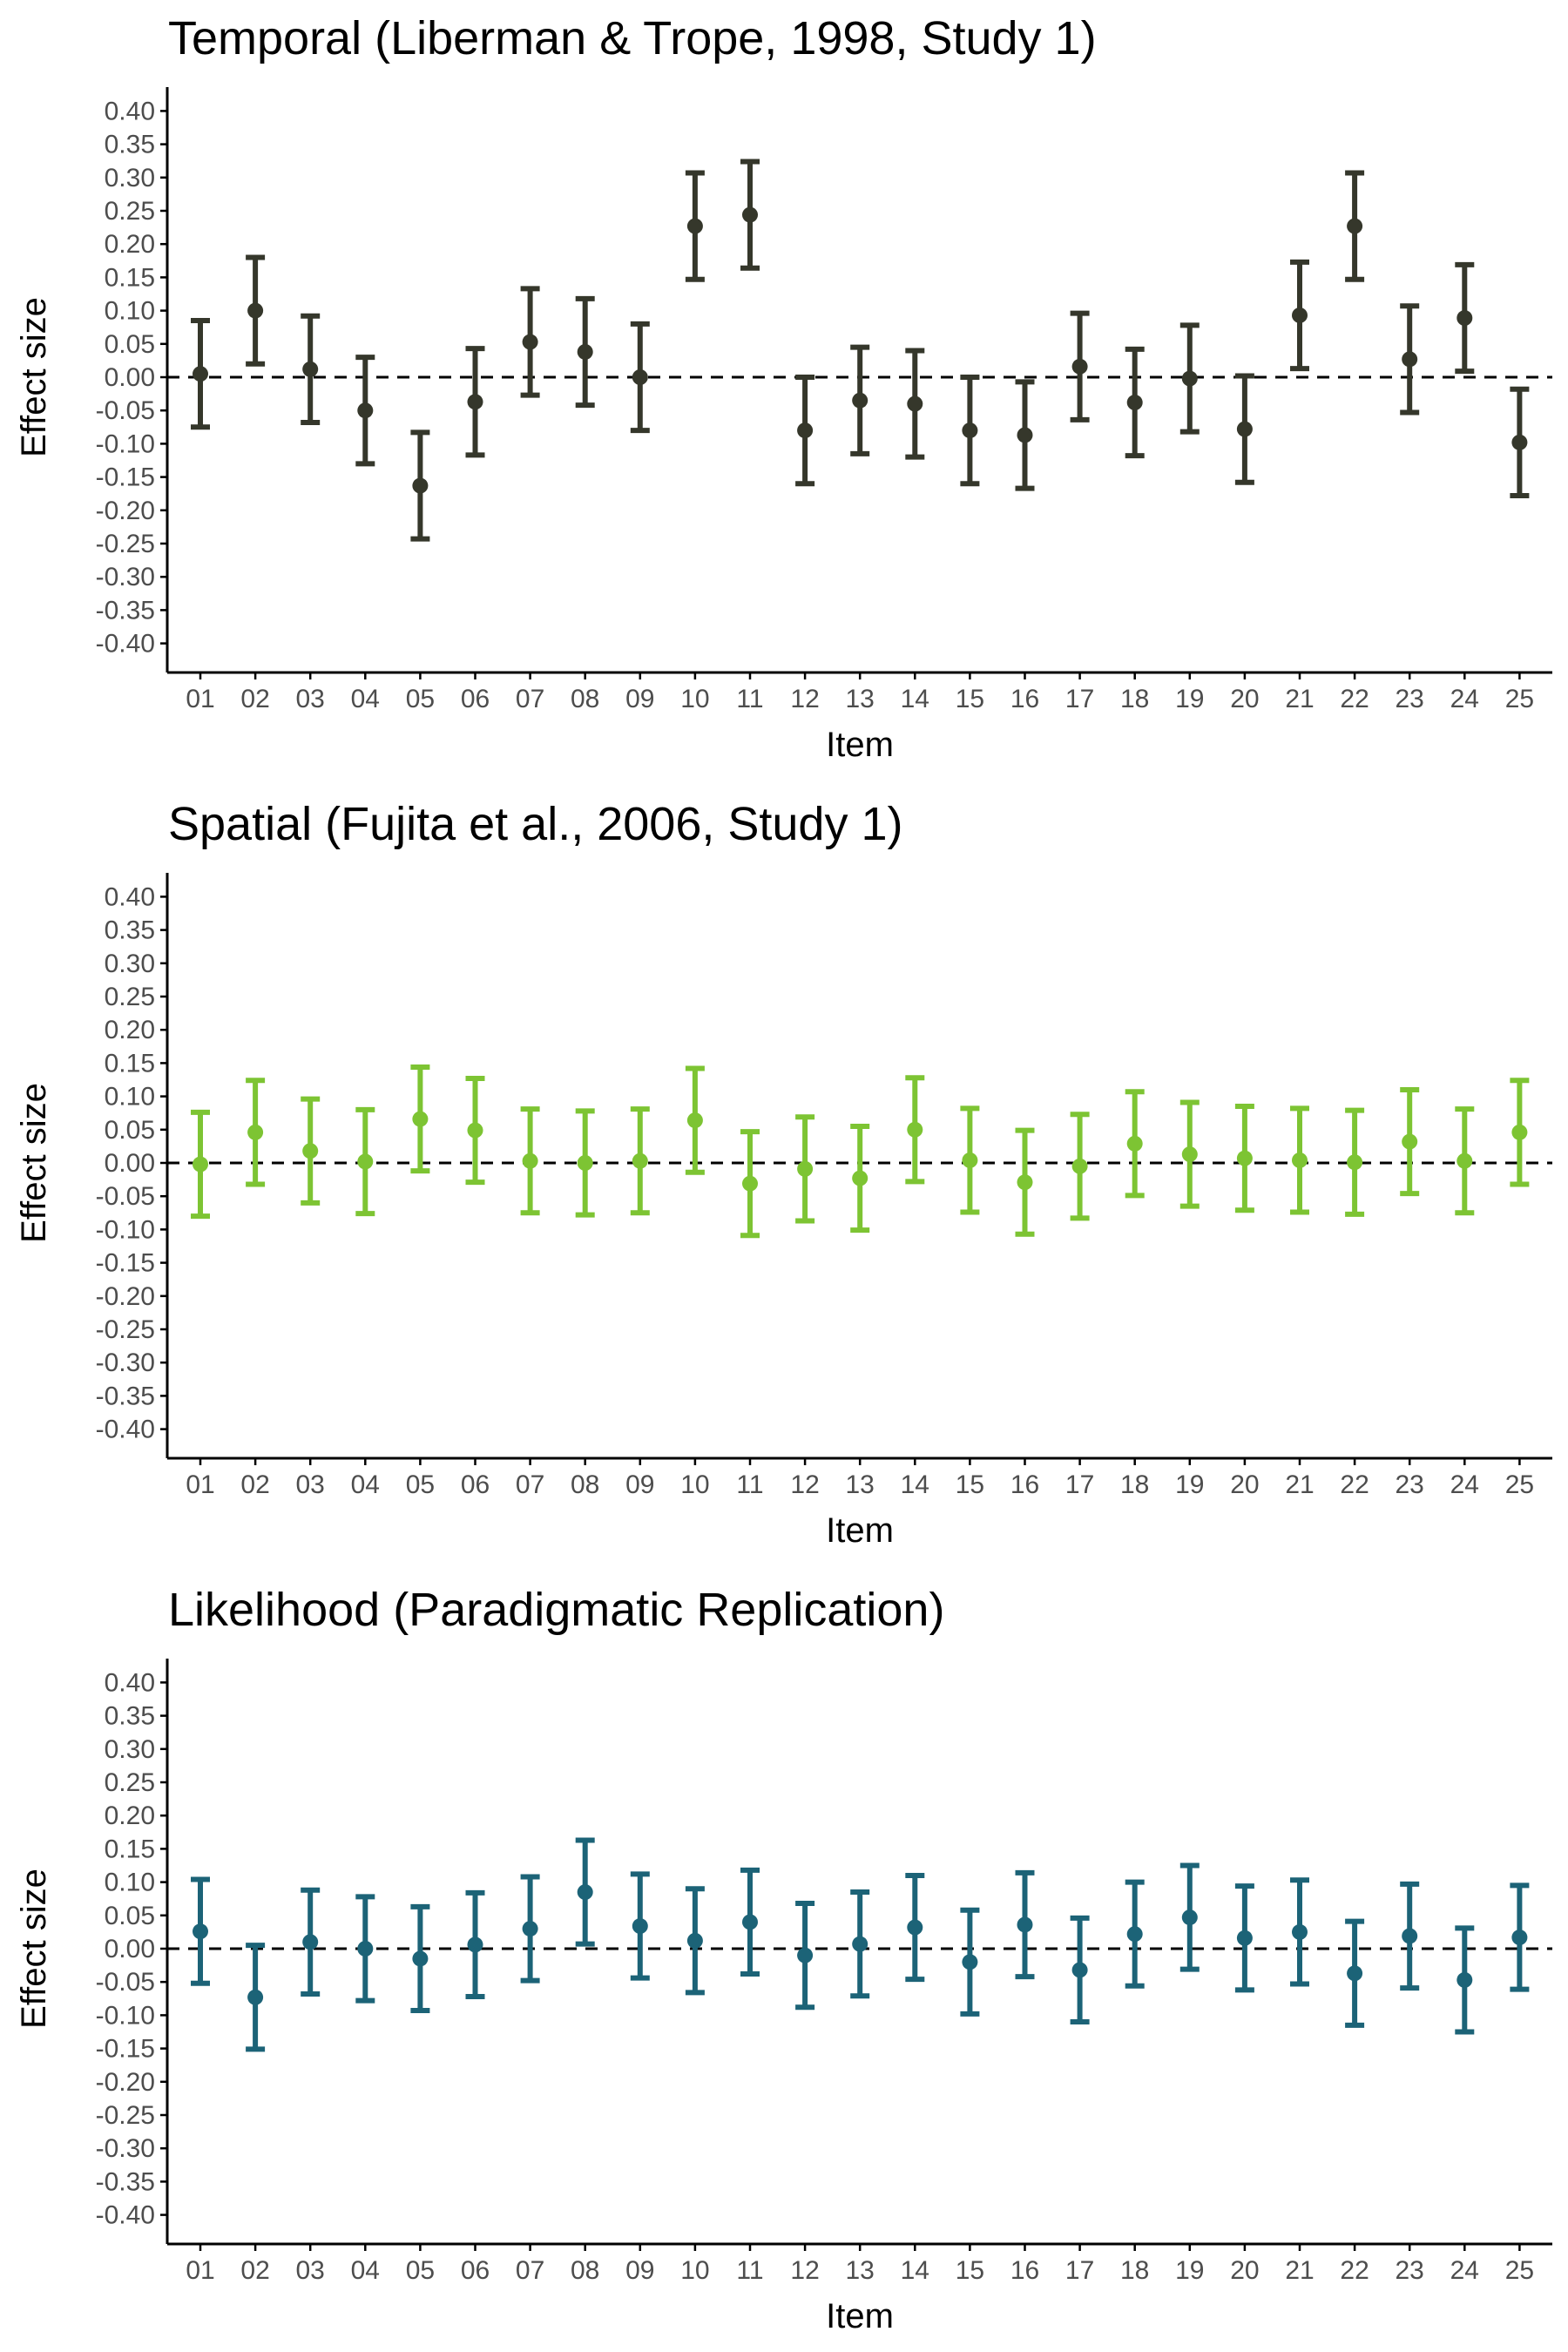 The image size is (1568, 2352). What do you see at coordinates (125, 544) in the screenshot?
I see `y-tick-label: -0.25` at bounding box center [125, 544].